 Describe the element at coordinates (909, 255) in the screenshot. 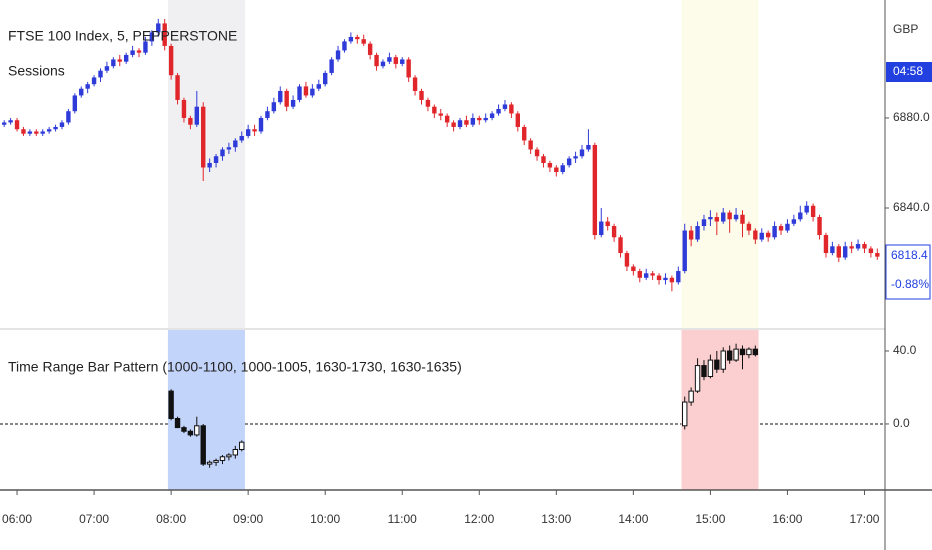

I see `last-price-label: 6818.4` at that location.